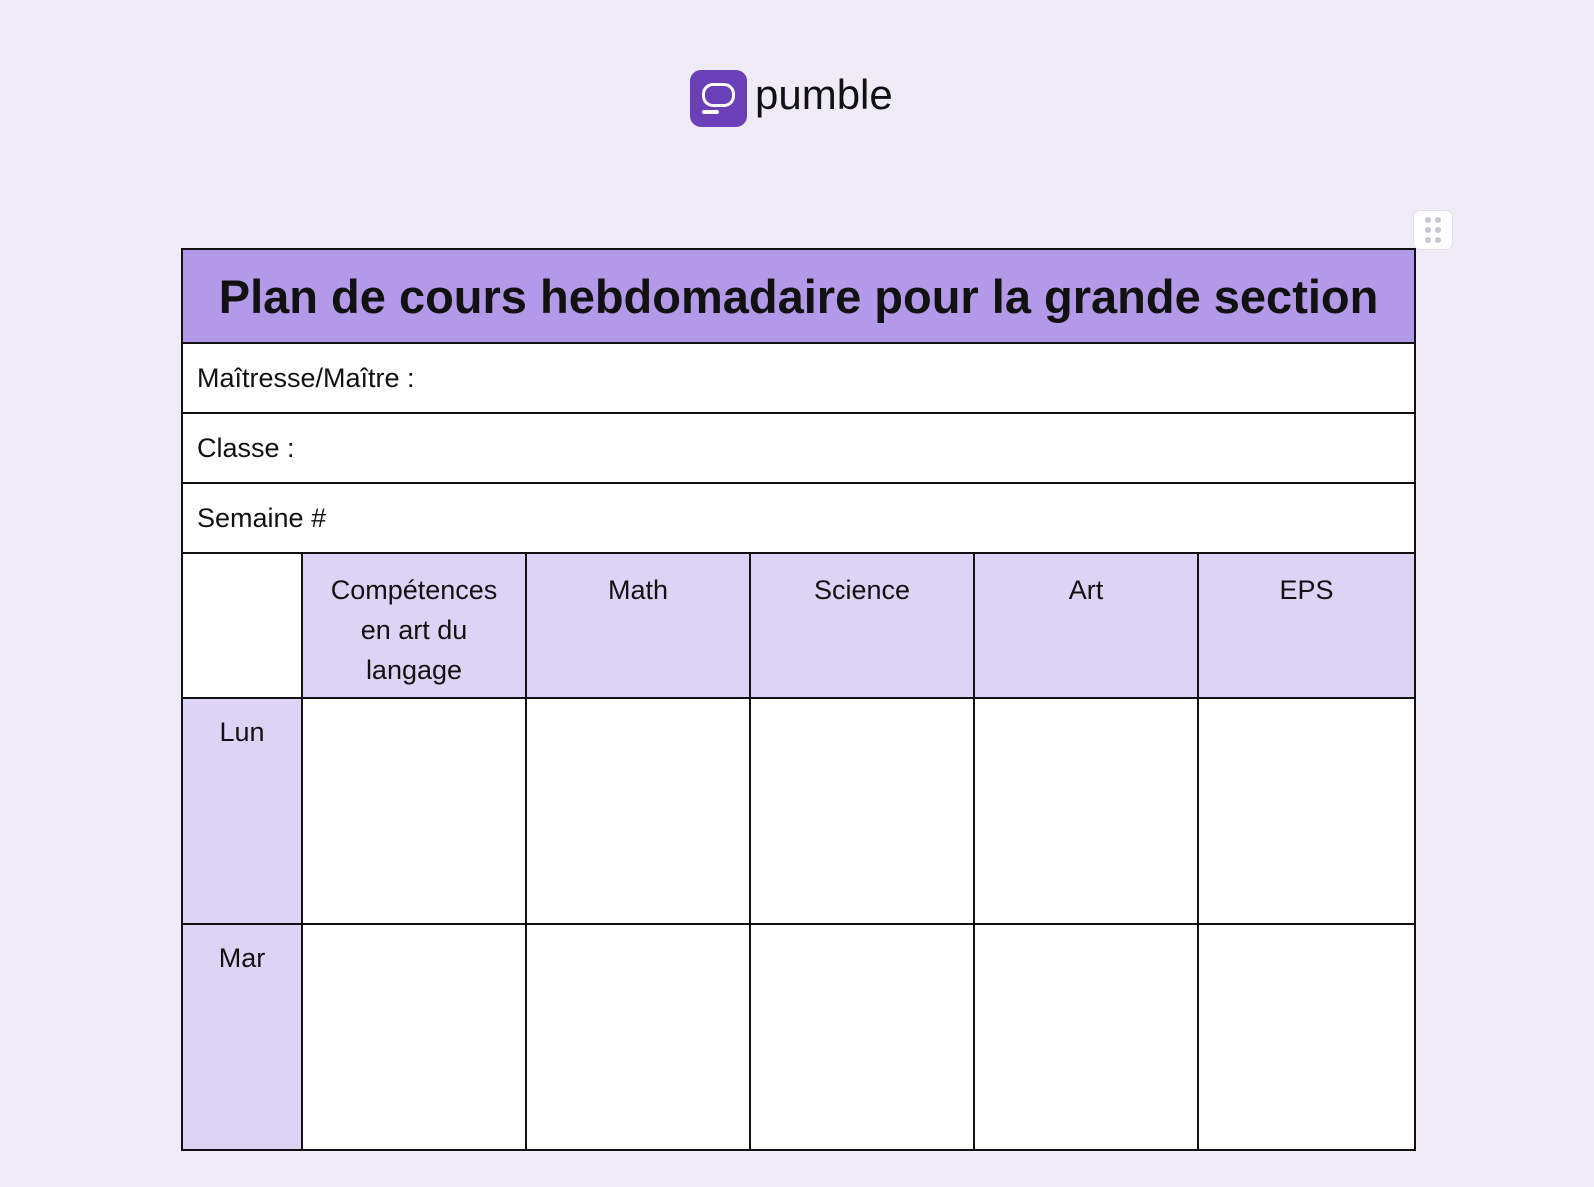 Image resolution: width=1594 pixels, height=1187 pixels. What do you see at coordinates (1306, 625) in the screenshot?
I see `column-header: EPS` at bounding box center [1306, 625].